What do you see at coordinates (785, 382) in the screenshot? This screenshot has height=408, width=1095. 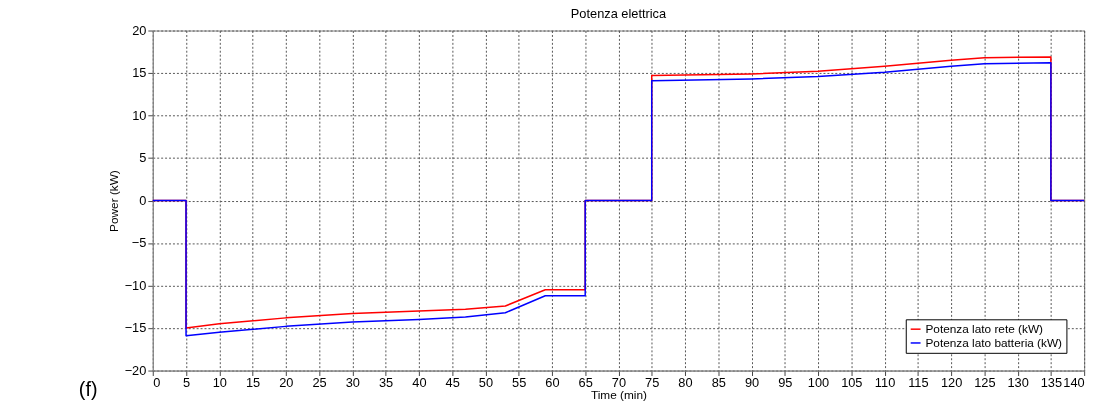 I see `x-tick-label: 95` at bounding box center [785, 382].